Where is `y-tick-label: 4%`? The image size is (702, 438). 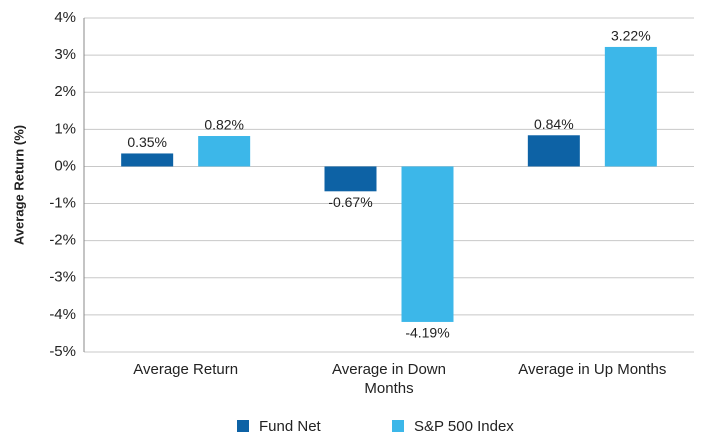 y-tick-label: 4% is located at coordinates (65, 17).